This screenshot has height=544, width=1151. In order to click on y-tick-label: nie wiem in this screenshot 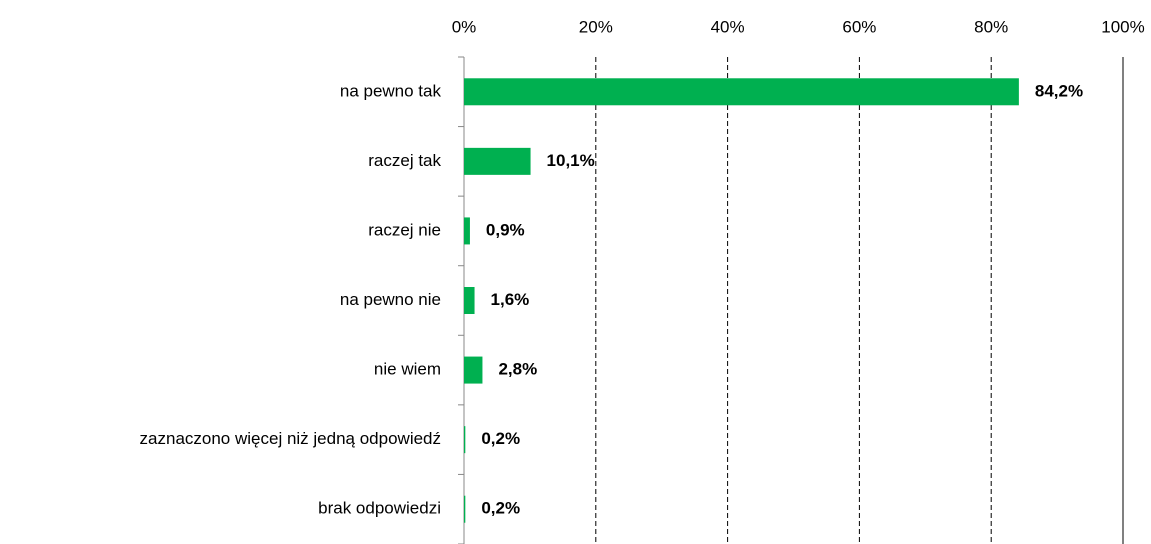, I will do `click(407, 369)`.